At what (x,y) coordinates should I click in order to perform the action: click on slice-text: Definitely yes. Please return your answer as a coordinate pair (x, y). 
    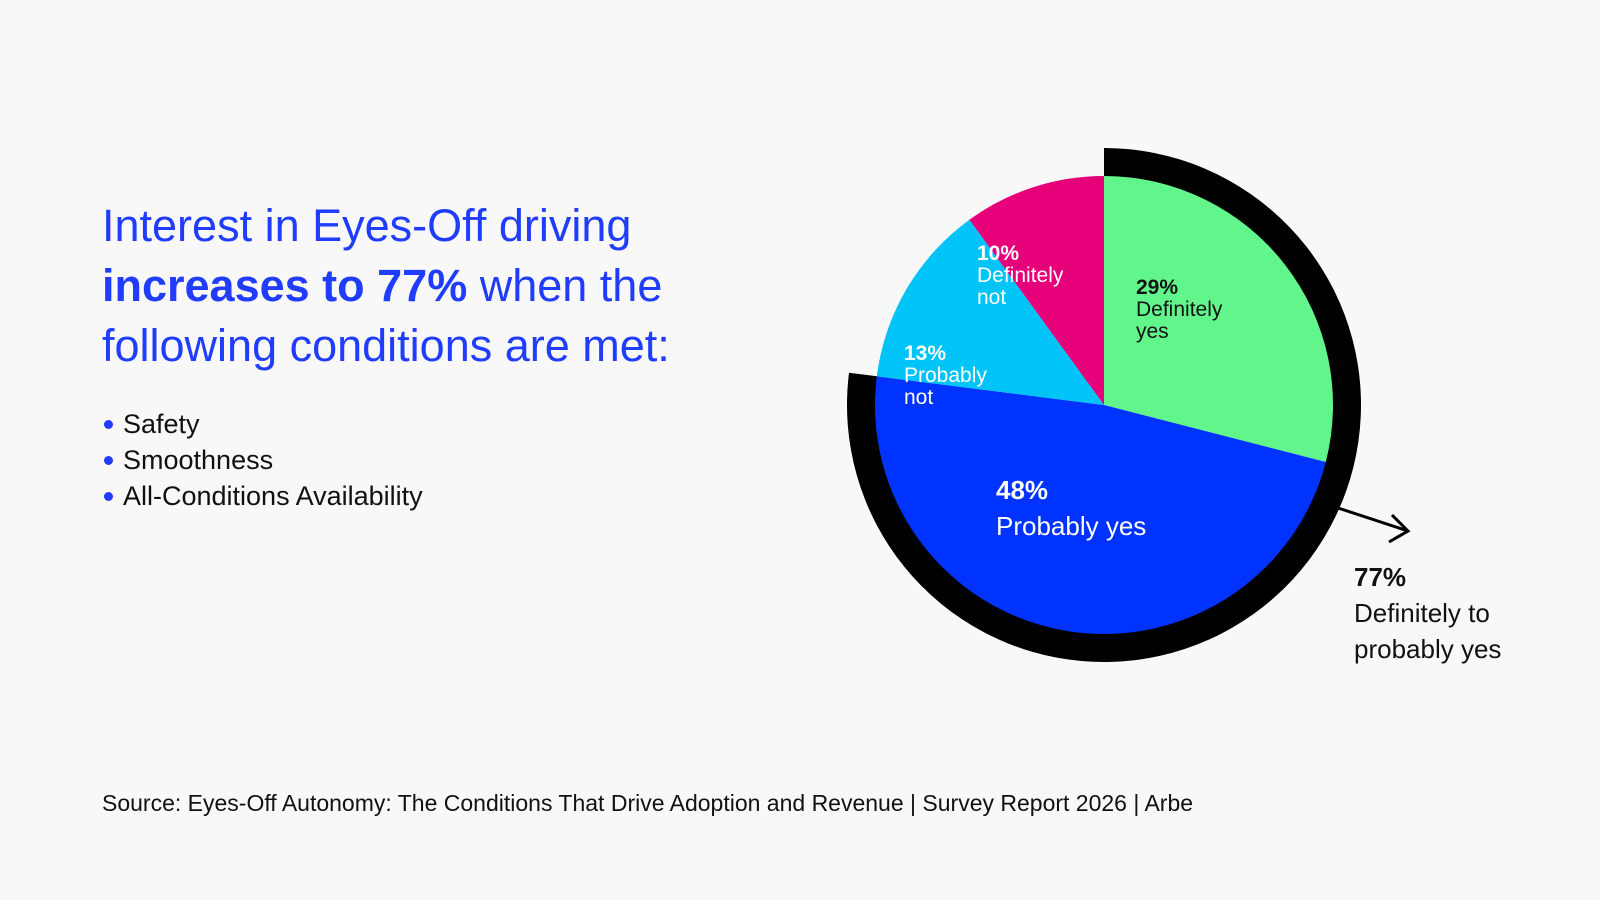
    Looking at the image, I should click on (1179, 320).